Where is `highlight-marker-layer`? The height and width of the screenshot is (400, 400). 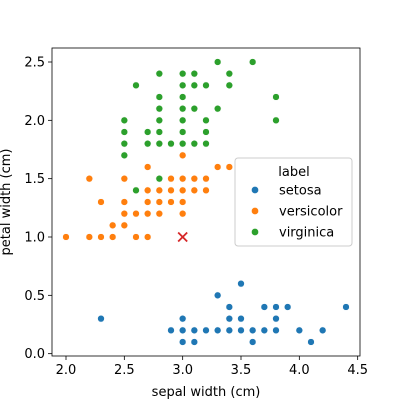
highlight-marker-layer is located at coordinates (182, 237).